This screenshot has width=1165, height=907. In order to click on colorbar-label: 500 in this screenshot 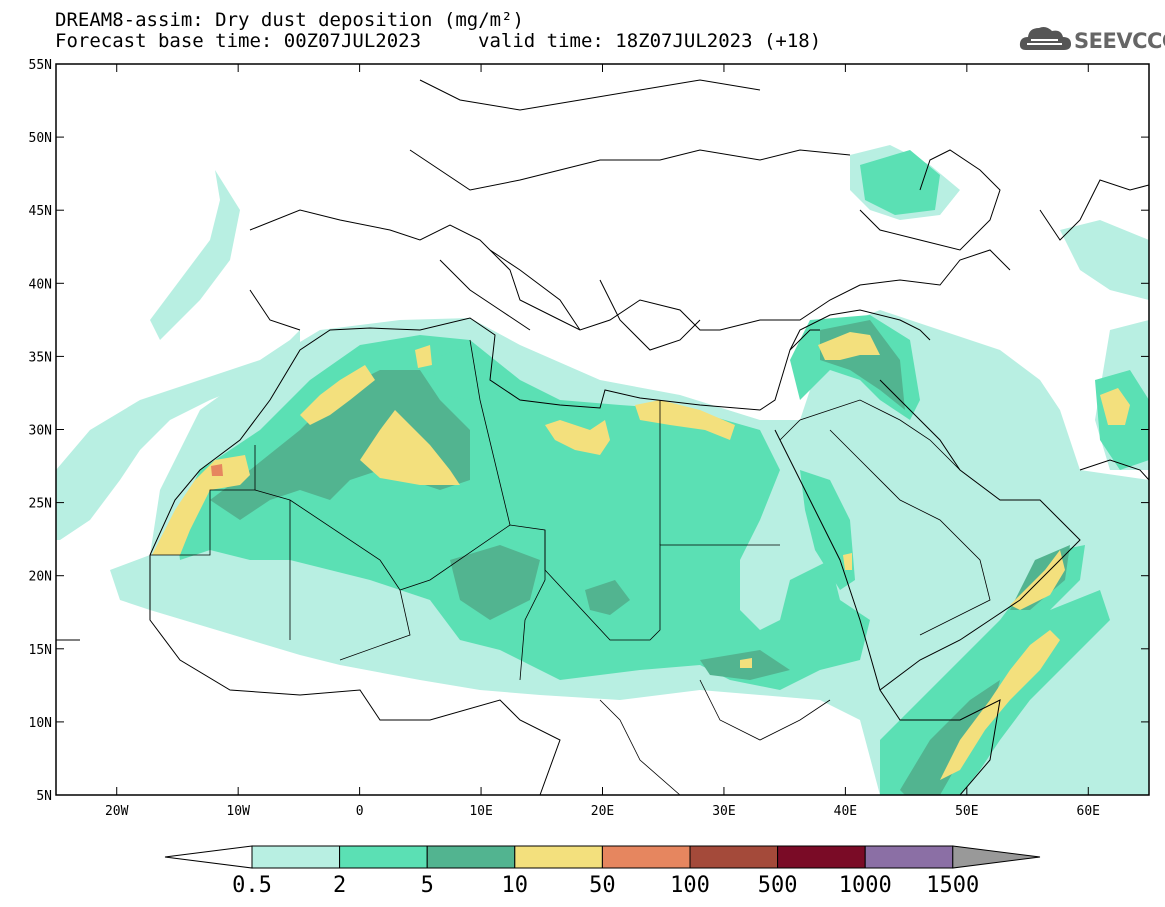, I will do `click(778, 885)`.